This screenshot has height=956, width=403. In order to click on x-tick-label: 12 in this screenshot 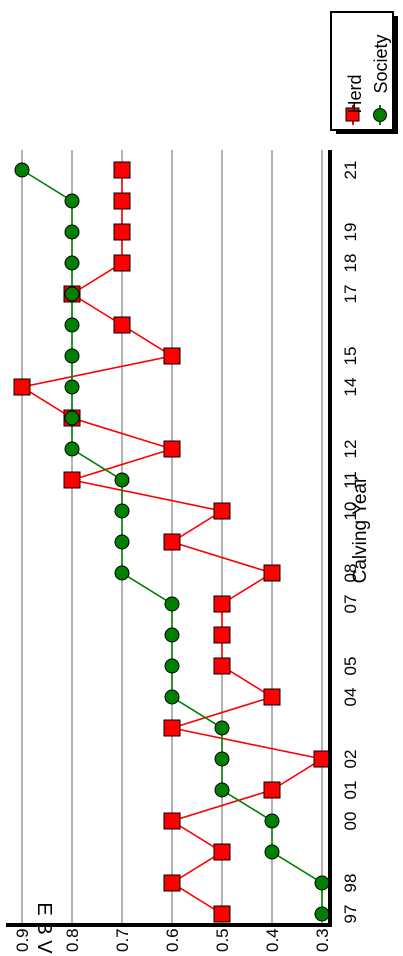, I will do `click(350, 449)`.